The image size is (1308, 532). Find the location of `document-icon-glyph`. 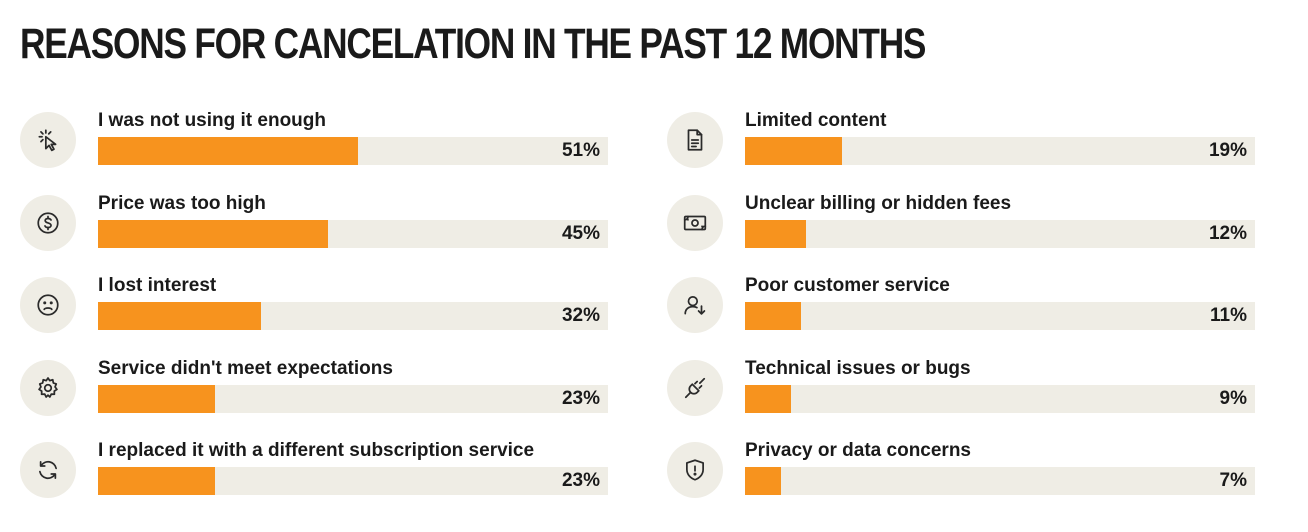

document-icon-glyph is located at coordinates (695, 140).